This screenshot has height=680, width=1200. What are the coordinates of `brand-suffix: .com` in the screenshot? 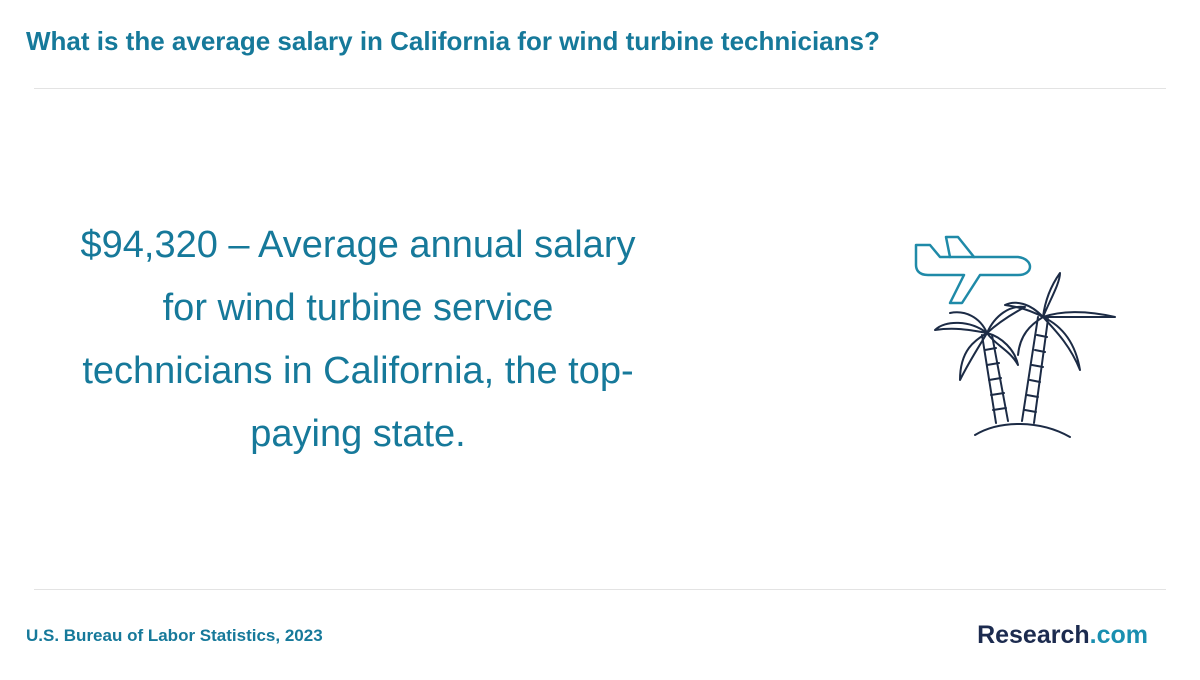 It's located at (1118, 635).